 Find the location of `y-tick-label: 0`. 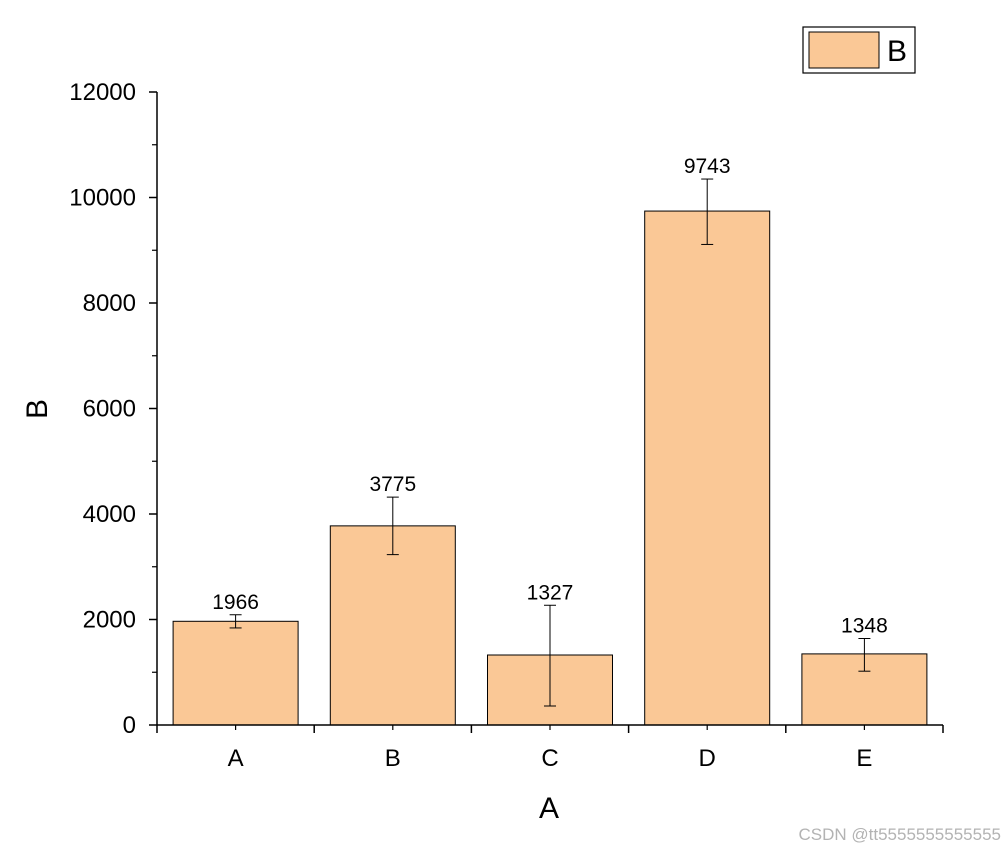

y-tick-label: 0 is located at coordinates (129, 725).